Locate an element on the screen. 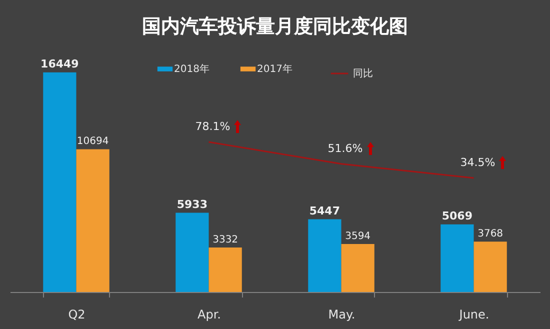  data-label: 5447 is located at coordinates (324, 211).